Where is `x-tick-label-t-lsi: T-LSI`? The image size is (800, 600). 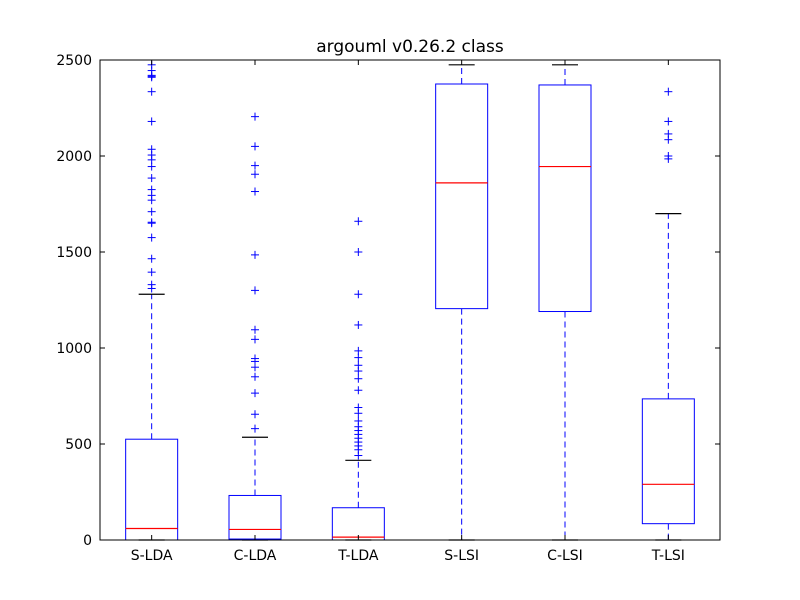
x-tick-label-t-lsi: T-LSI is located at coordinates (668, 556).